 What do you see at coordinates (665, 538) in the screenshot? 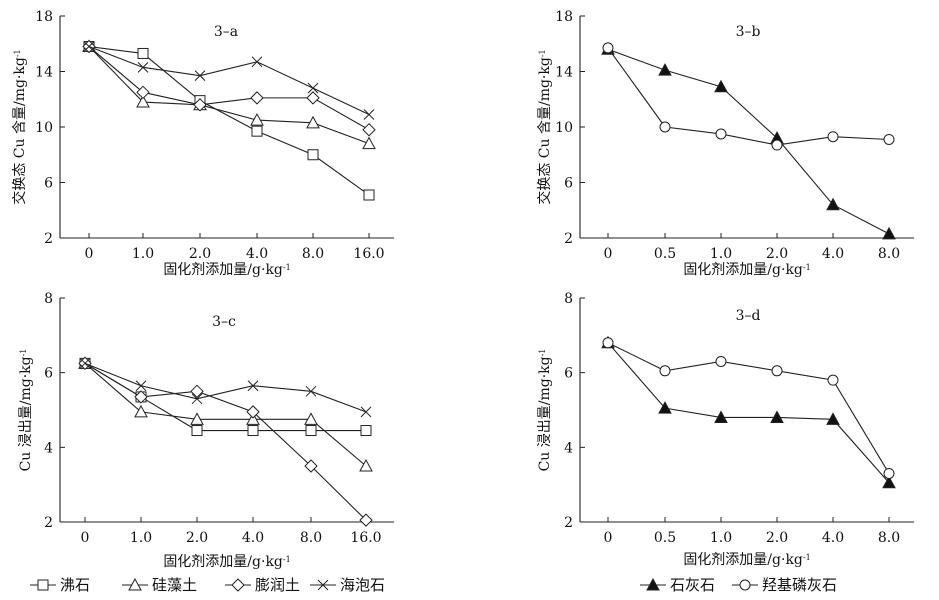
I see `x-tick-label: 0.5` at bounding box center [665, 538].